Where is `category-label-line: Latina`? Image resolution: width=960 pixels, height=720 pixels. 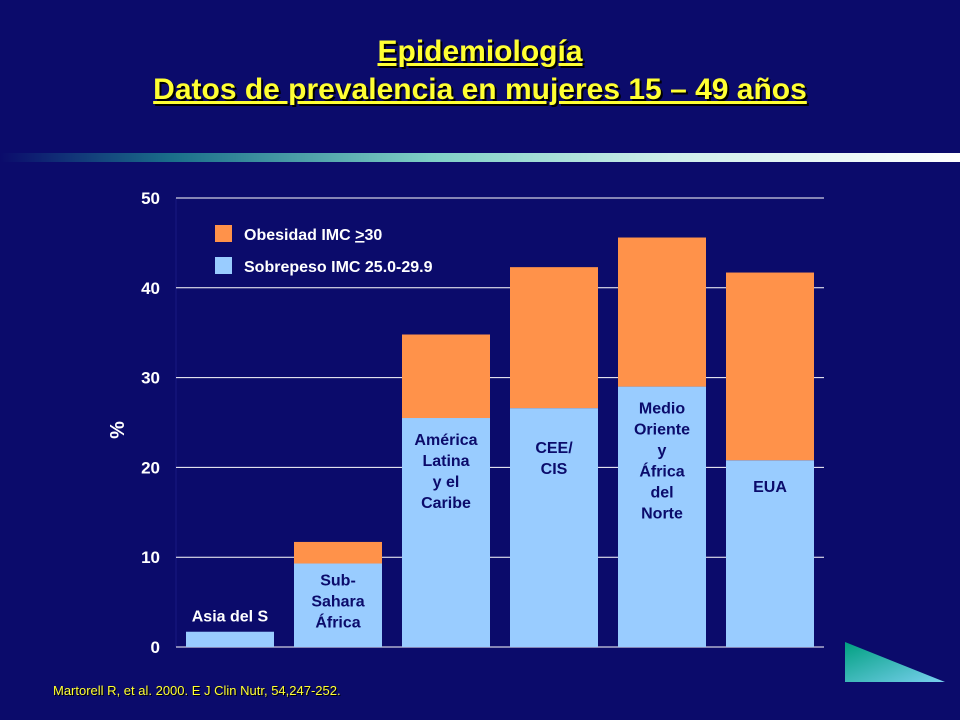 category-label-line: Latina is located at coordinates (445, 461).